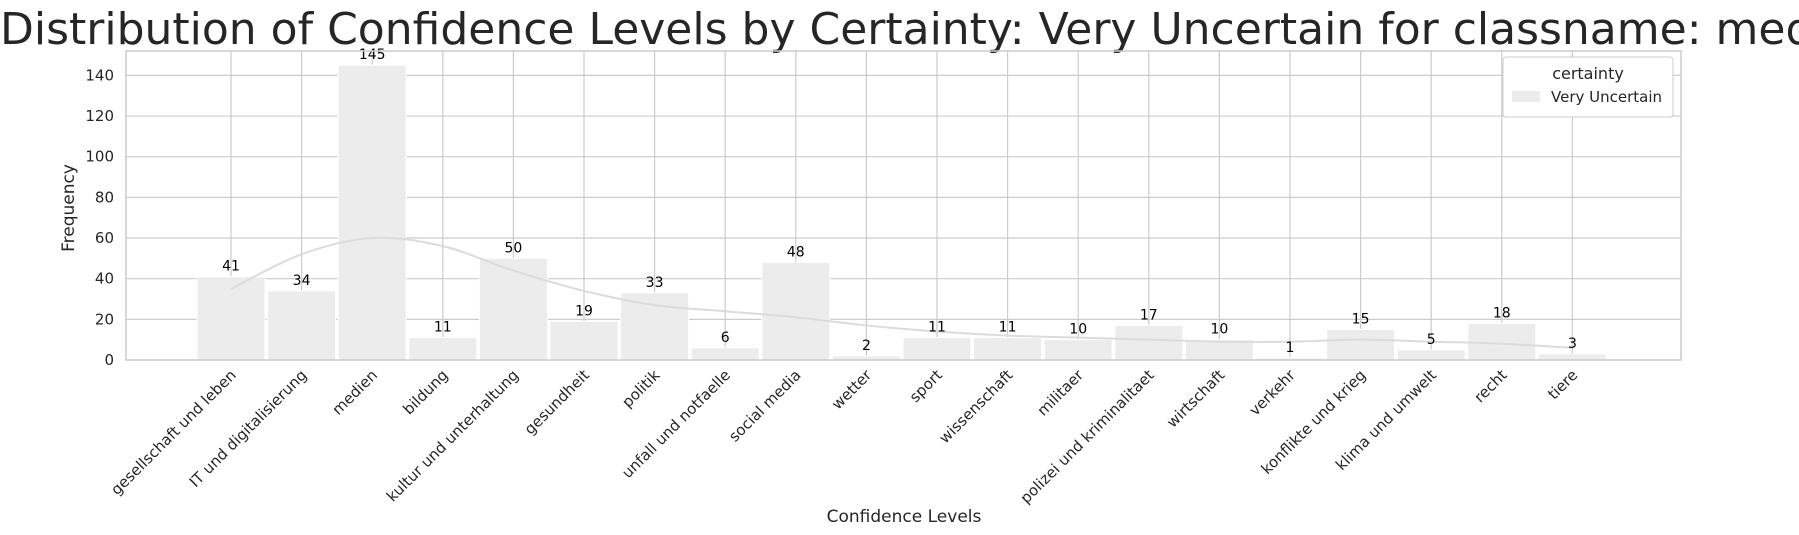 The height and width of the screenshot is (535, 1799). I want to click on bar-value-label: 50, so click(513, 248).